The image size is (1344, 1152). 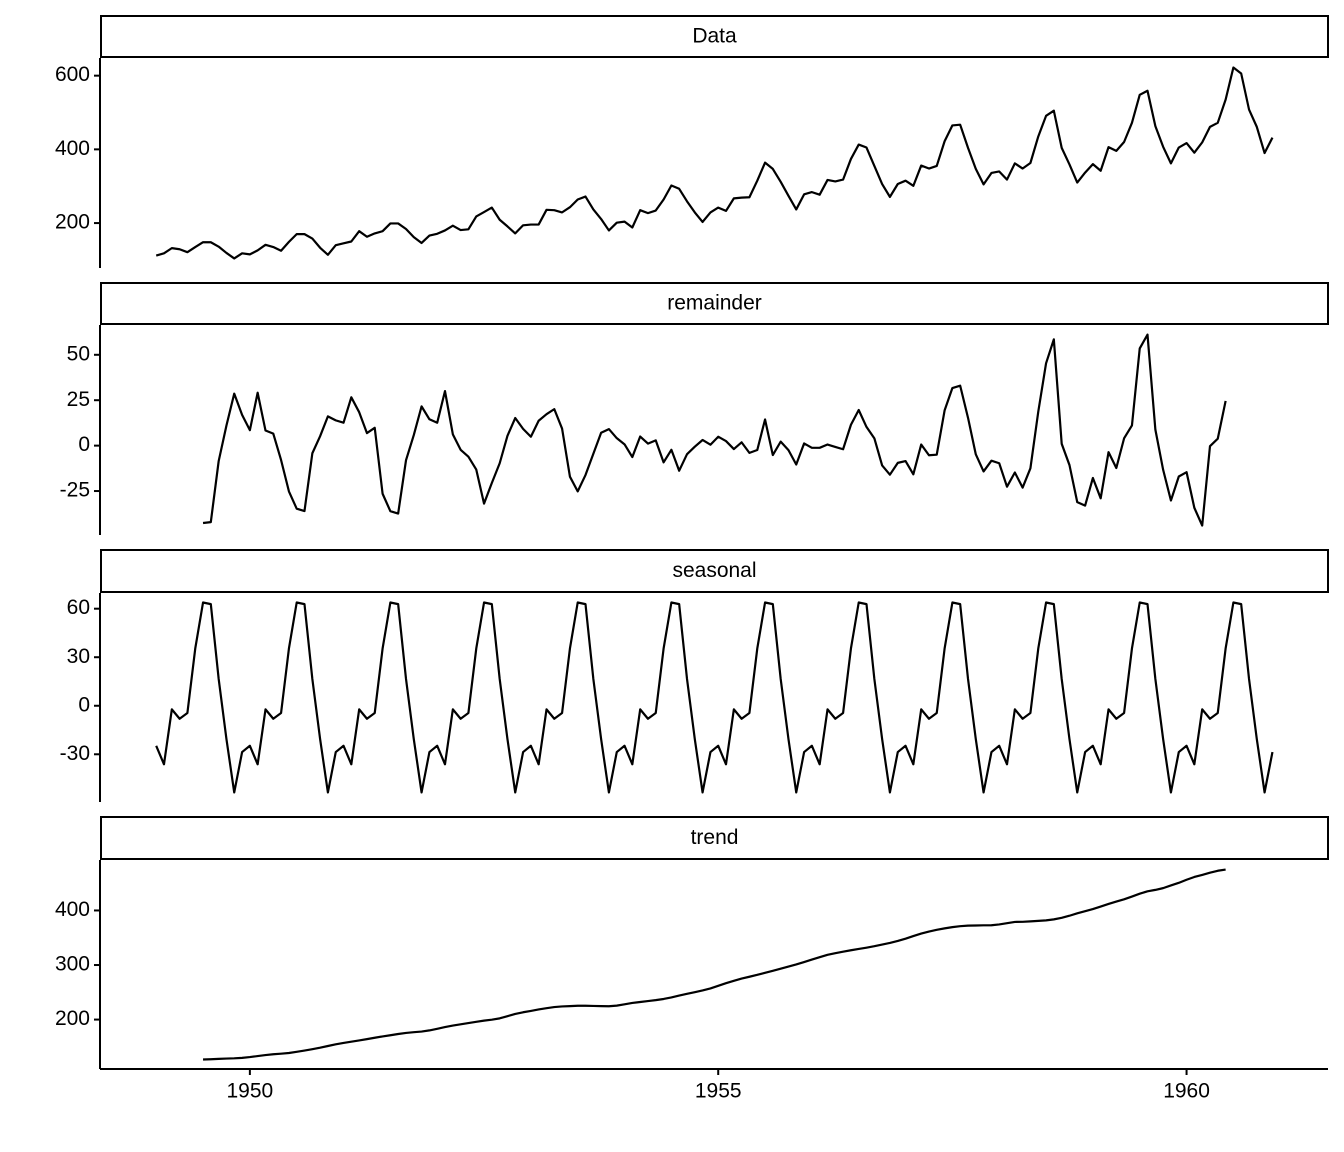 I want to click on y-tick-label: -30, so click(x=75, y=753).